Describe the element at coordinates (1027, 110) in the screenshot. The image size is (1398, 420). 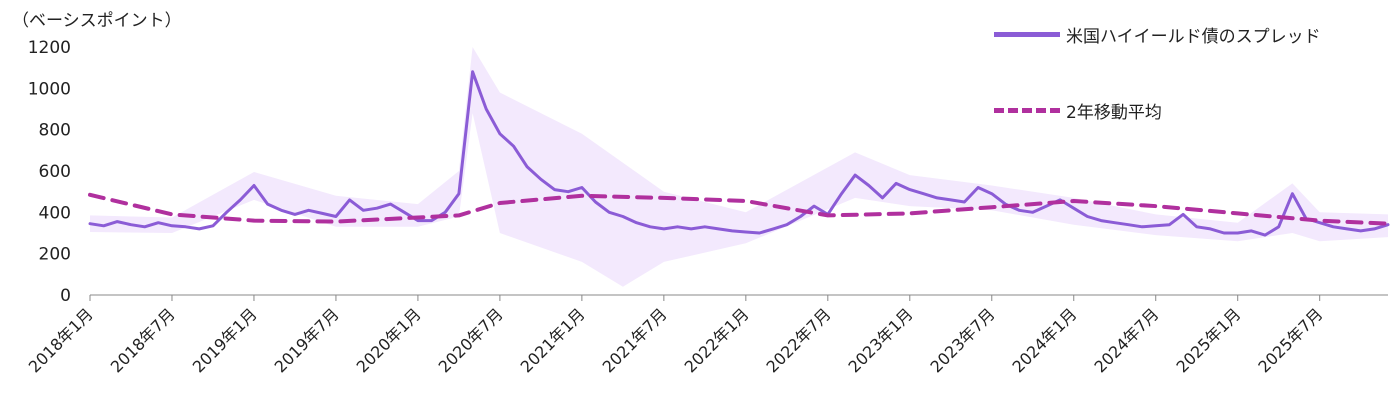
I see `legend-dashed-line-icon` at that location.